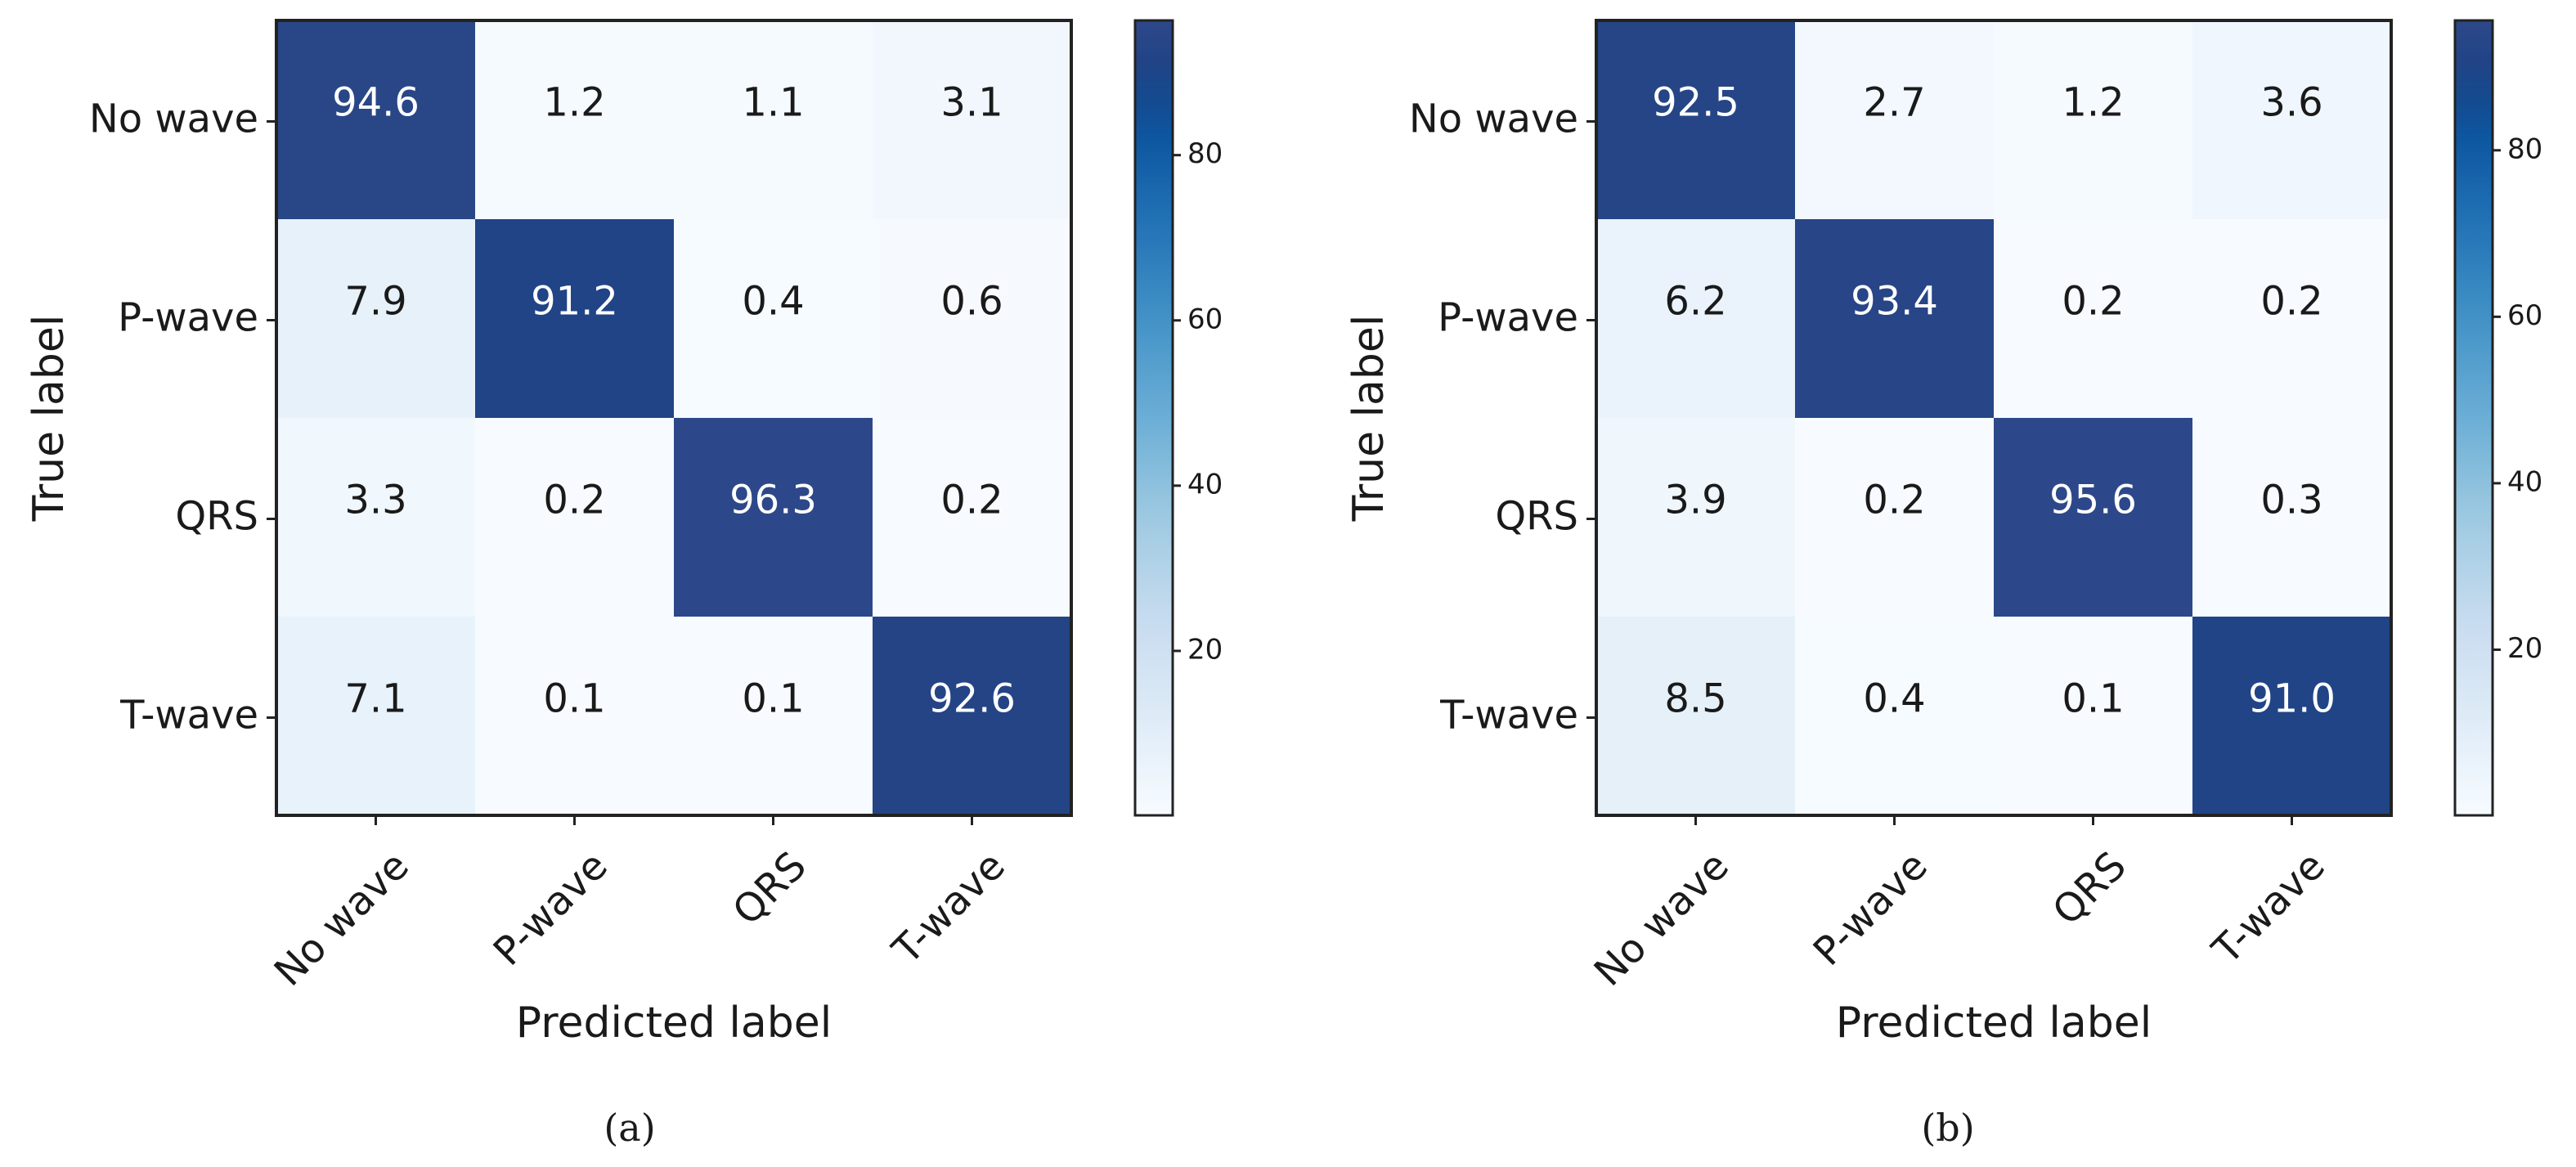 Image resolution: width=2576 pixels, height=1167 pixels. I want to click on cell-value-label: 3.1, so click(971, 103).